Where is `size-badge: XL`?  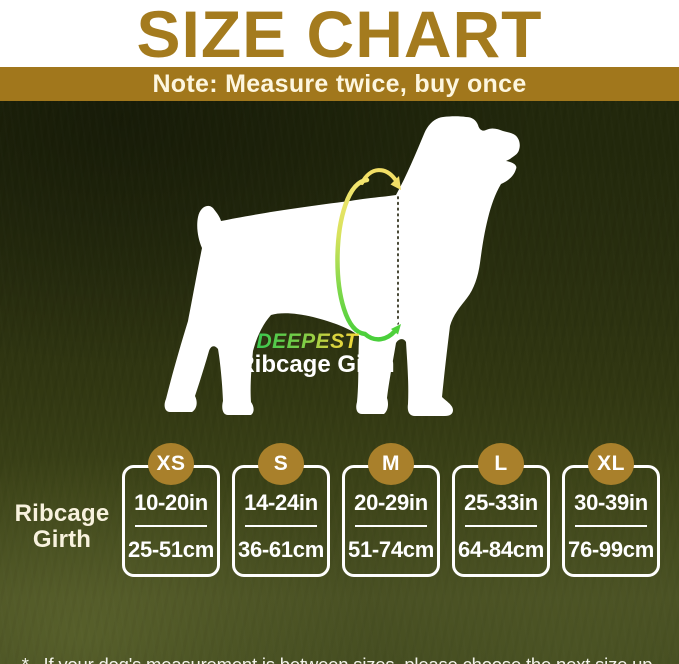
size-badge: XL is located at coordinates (611, 464).